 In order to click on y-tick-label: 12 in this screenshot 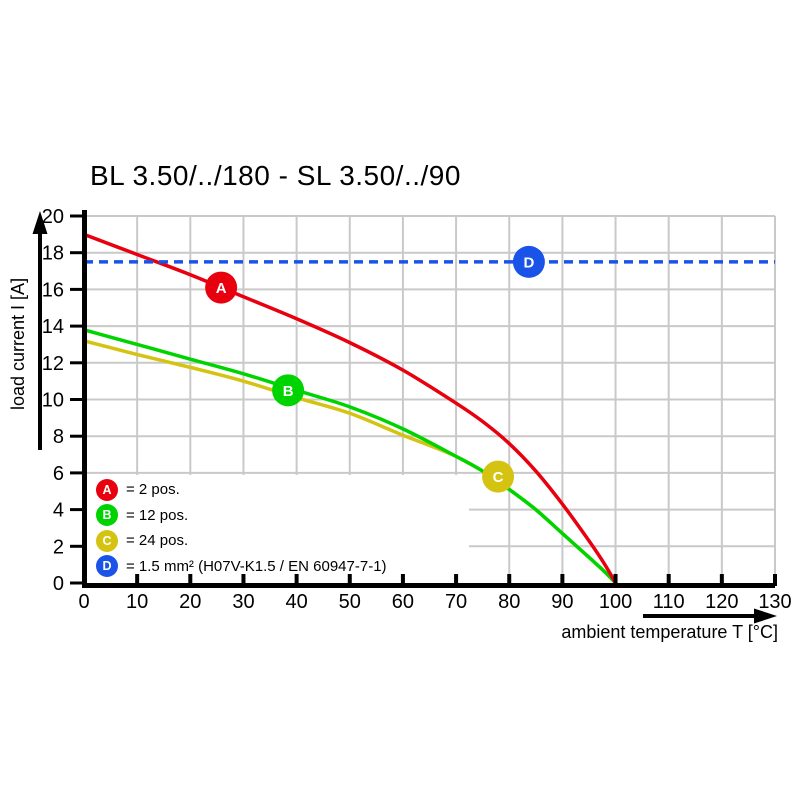, I will do `click(53, 364)`.